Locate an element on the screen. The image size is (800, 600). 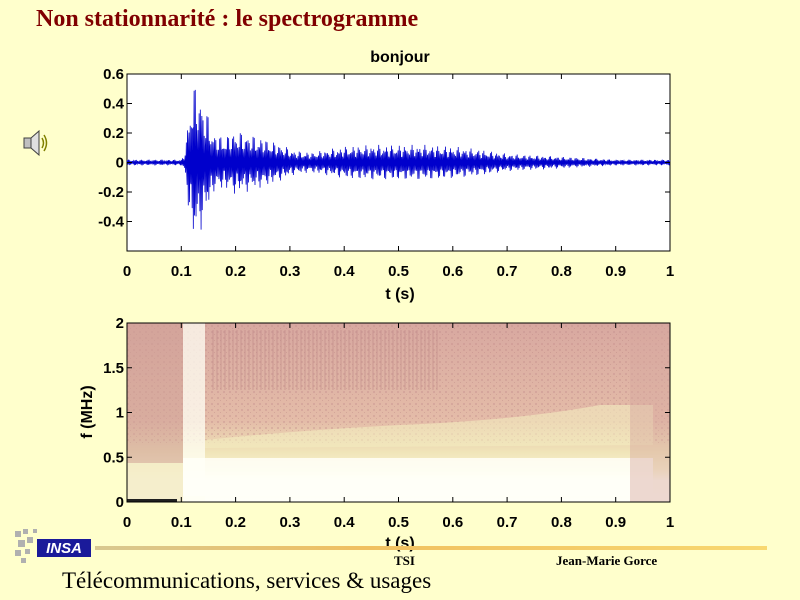
spectrogram-xtick-label: 0.2 is located at coordinates (235, 522).